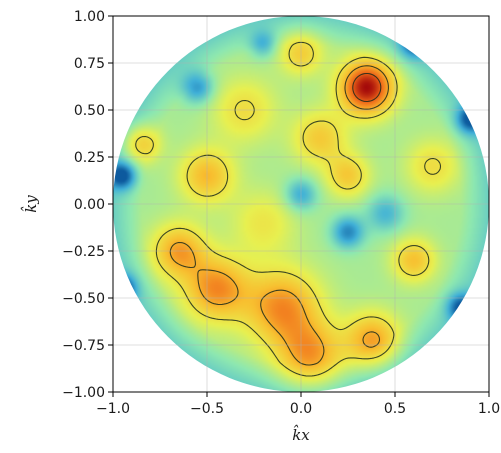 Image resolution: width=501 pixels, height=453 pixels. I want to click on y-tick-label: 0.25, so click(89, 158).